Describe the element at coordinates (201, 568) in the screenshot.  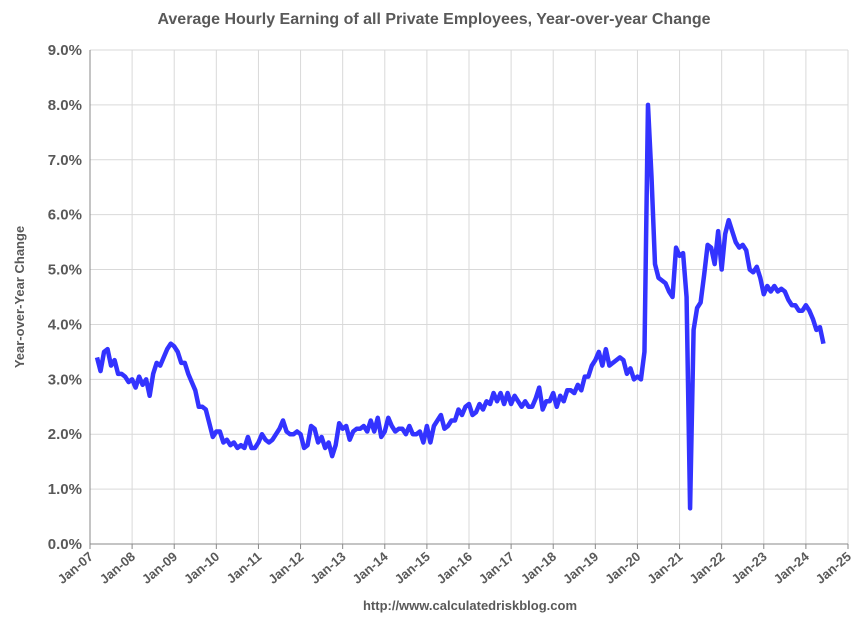
I see `x-tick-label: Jan-10` at that location.